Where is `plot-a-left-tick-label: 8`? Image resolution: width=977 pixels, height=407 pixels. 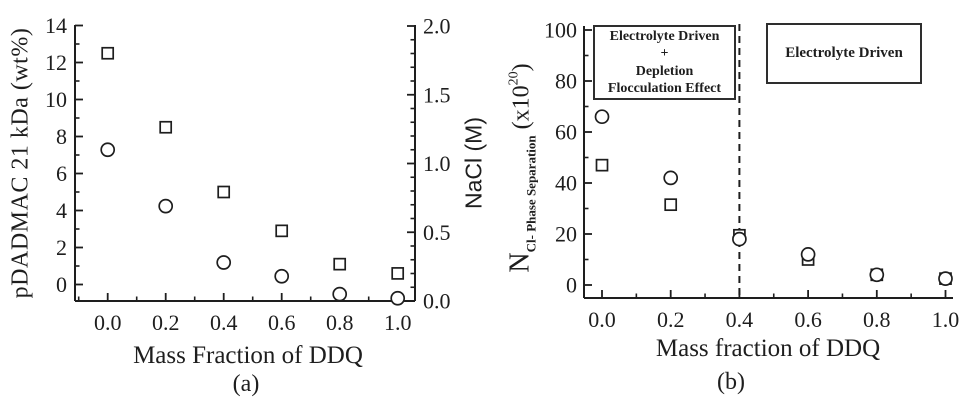
plot-a-left-tick-label: 8 is located at coordinates (61, 136).